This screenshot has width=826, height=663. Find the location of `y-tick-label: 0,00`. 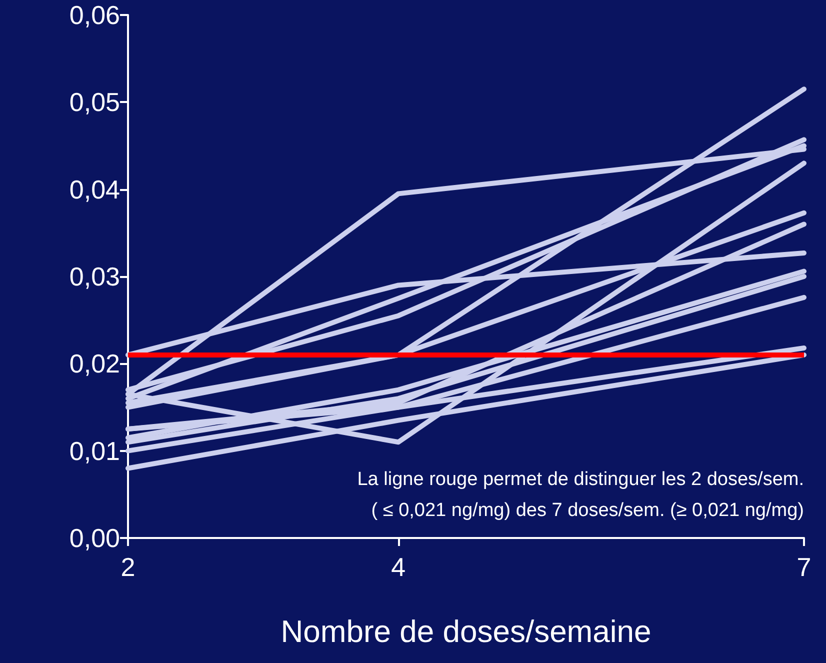

y-tick-label: 0,00 is located at coordinates (94, 538).